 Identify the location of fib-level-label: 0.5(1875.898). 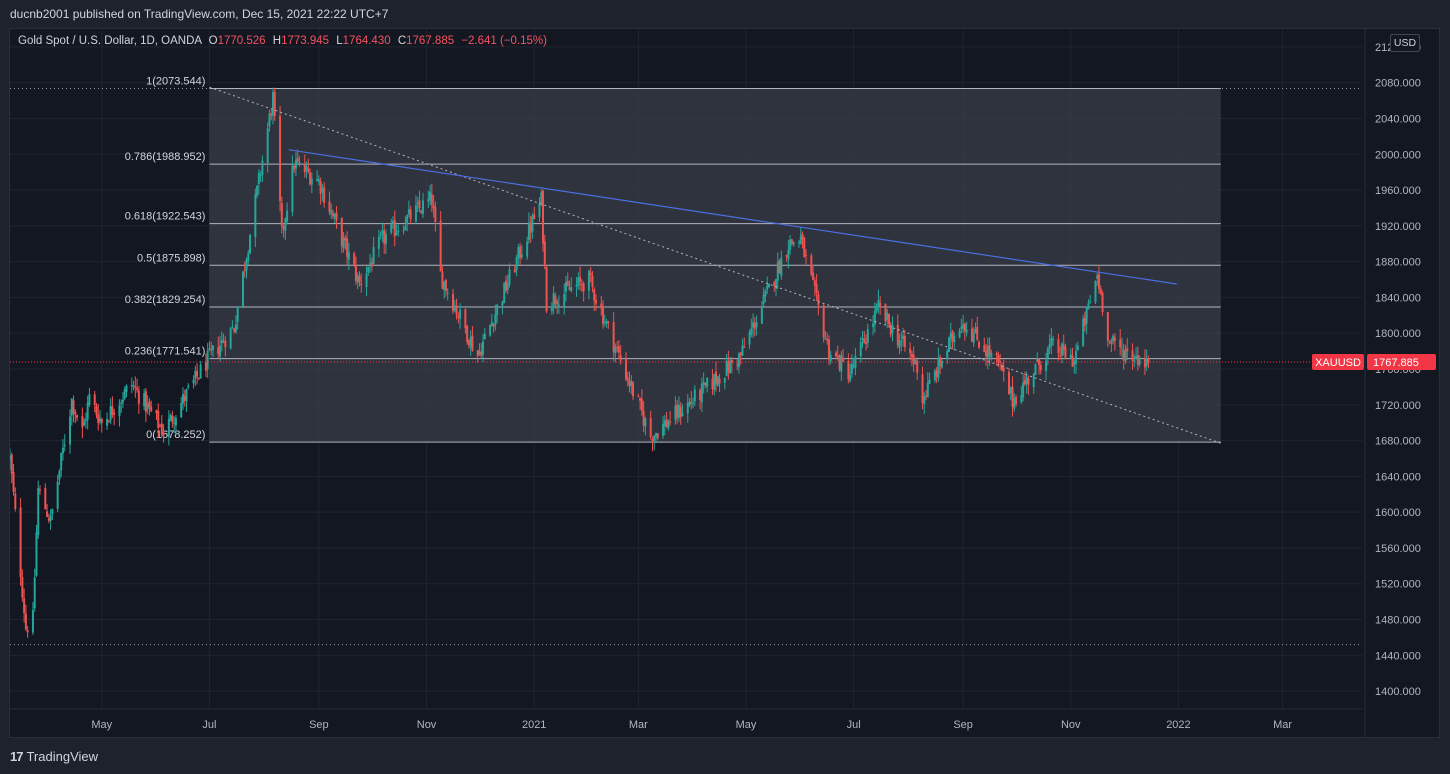
(171, 258).